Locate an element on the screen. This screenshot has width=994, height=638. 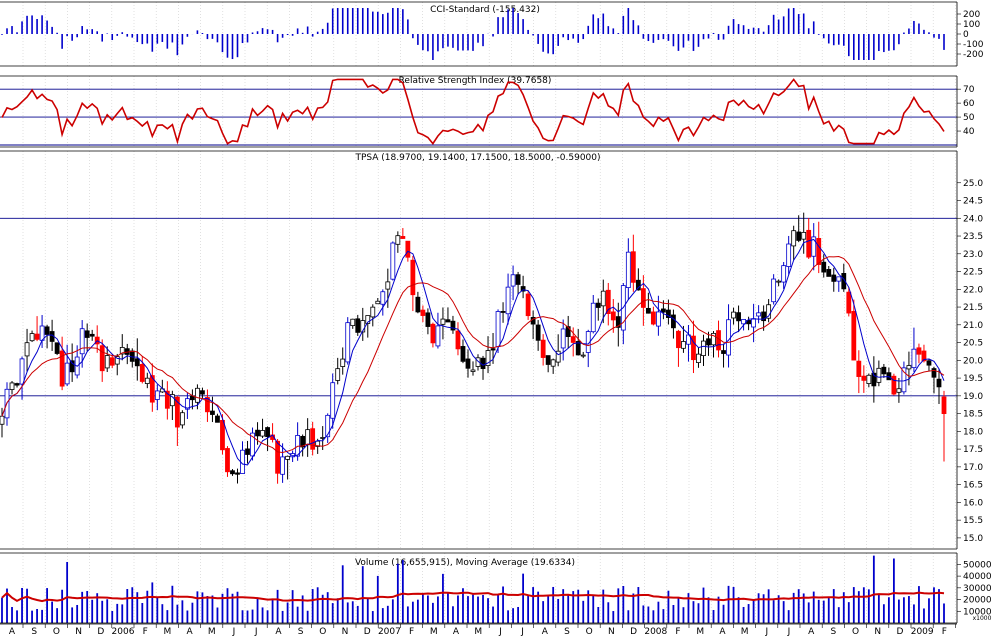
cci-title: CCI-Standard (-155.432) is located at coordinates (485, 10).